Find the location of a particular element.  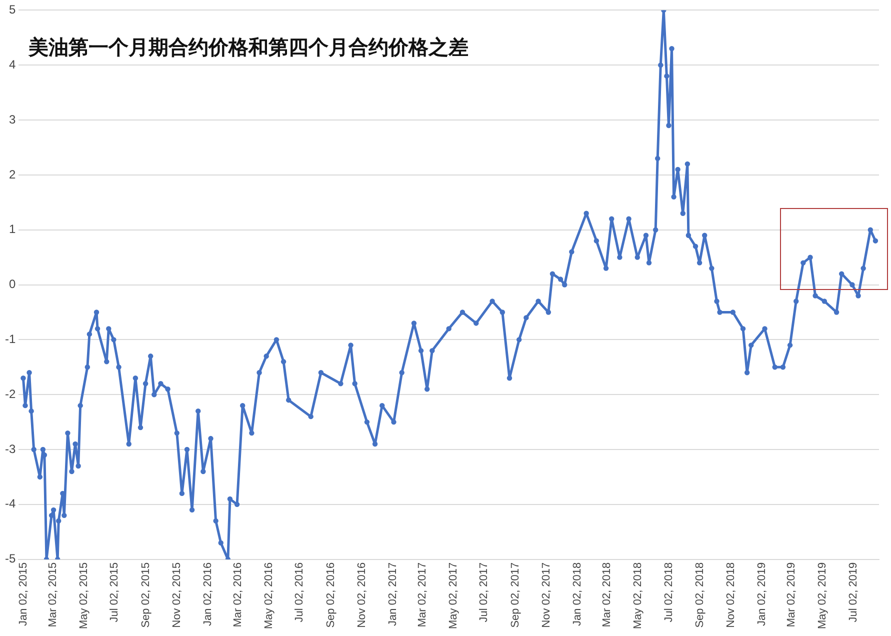

x-tick-label: Jul 02, 2016 is located at coordinates (300, 592).